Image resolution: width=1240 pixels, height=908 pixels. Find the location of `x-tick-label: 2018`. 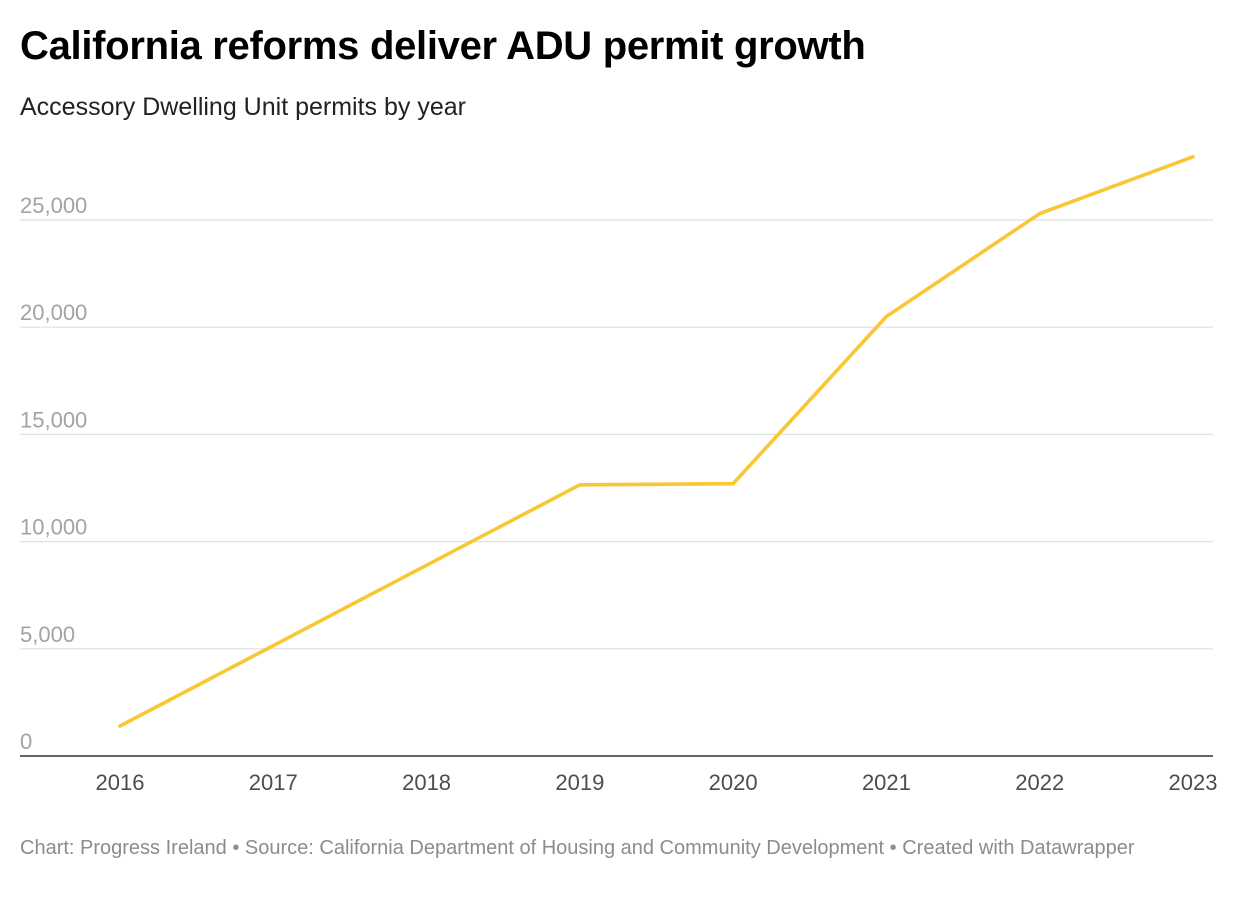

x-tick-label: 2018 is located at coordinates (426, 782).